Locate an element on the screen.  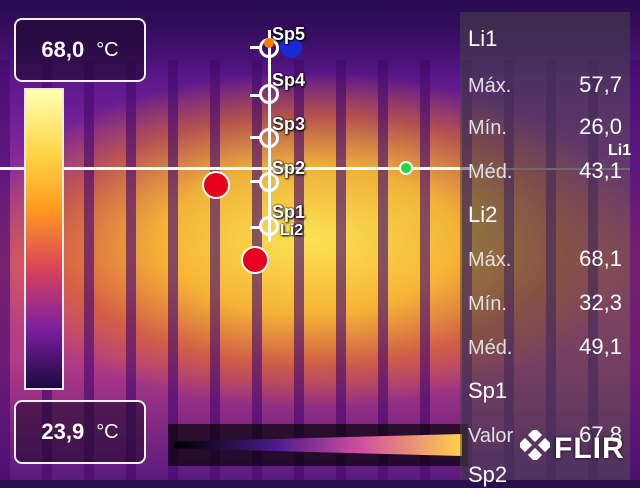
scale-max-value: 68,0 is located at coordinates (63, 49).